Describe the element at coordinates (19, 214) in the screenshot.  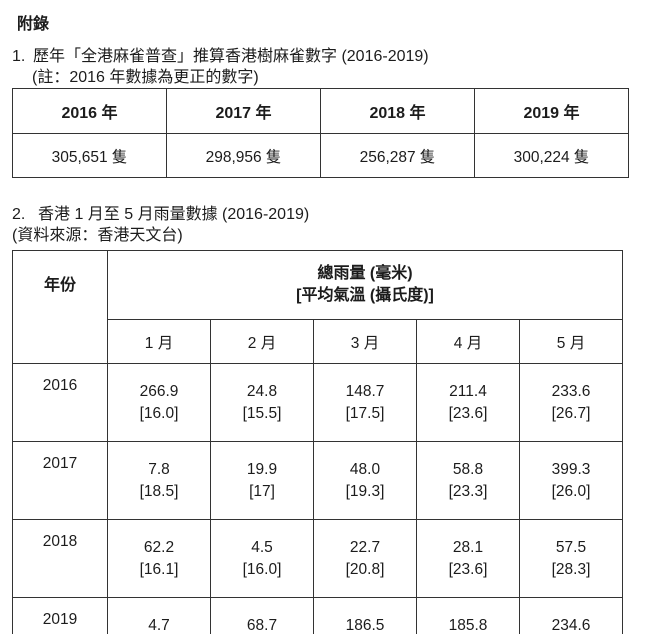
I see `section2-number: 2.` at that location.